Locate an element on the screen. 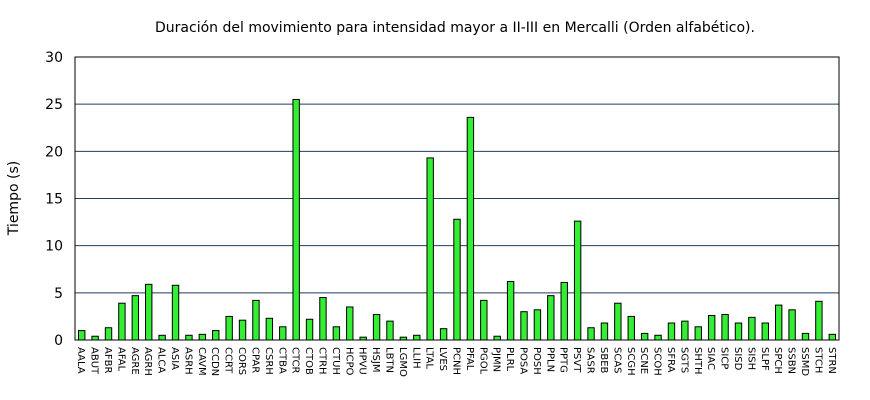 The height and width of the screenshot is (400, 870). bar-sbeb is located at coordinates (604, 331).